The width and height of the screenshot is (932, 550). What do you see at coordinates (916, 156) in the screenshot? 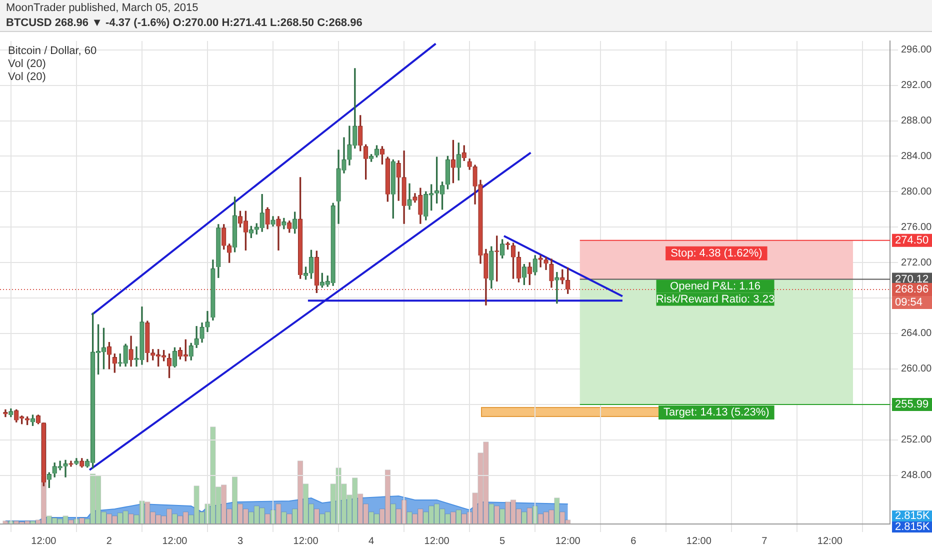
I see `y-tick-label: 284.00` at bounding box center [916, 156].